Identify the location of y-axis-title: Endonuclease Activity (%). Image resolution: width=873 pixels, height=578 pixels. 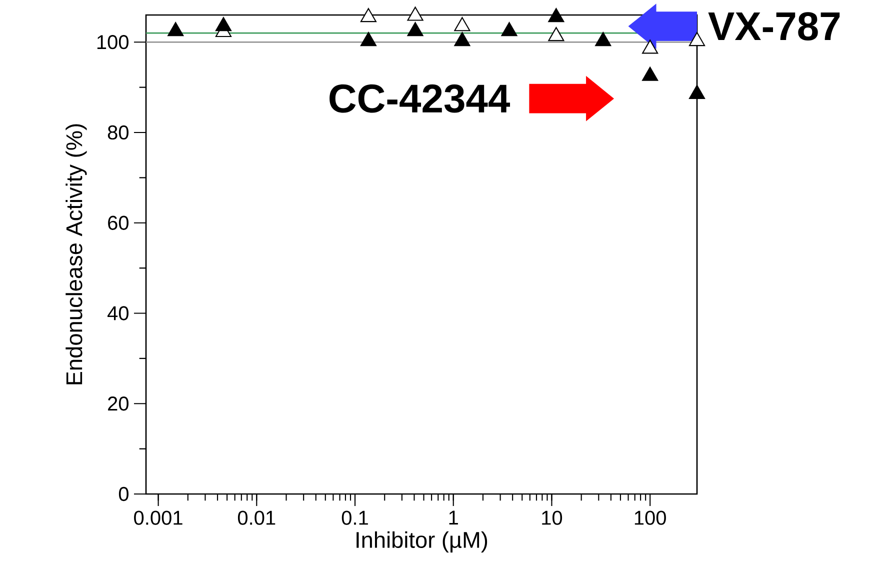
(76, 254).